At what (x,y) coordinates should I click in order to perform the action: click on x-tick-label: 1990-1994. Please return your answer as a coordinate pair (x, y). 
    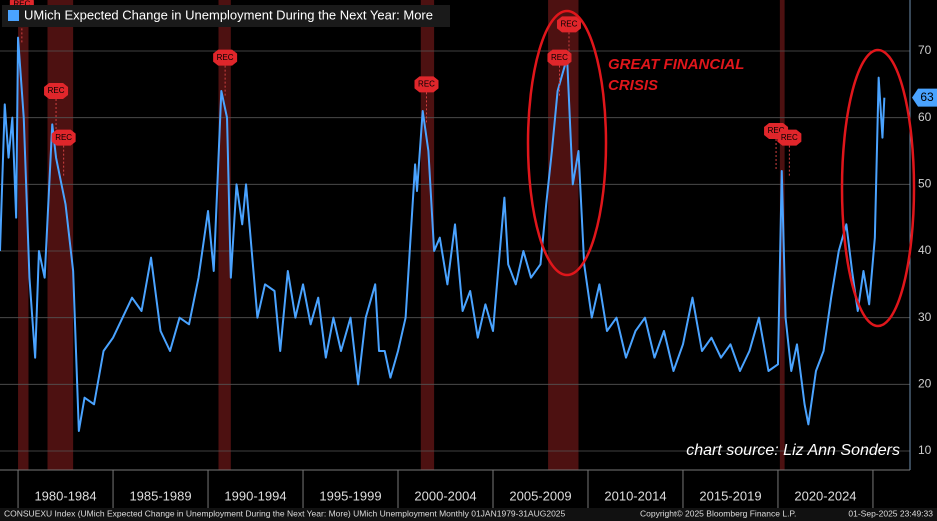
    Looking at the image, I should click on (255, 495).